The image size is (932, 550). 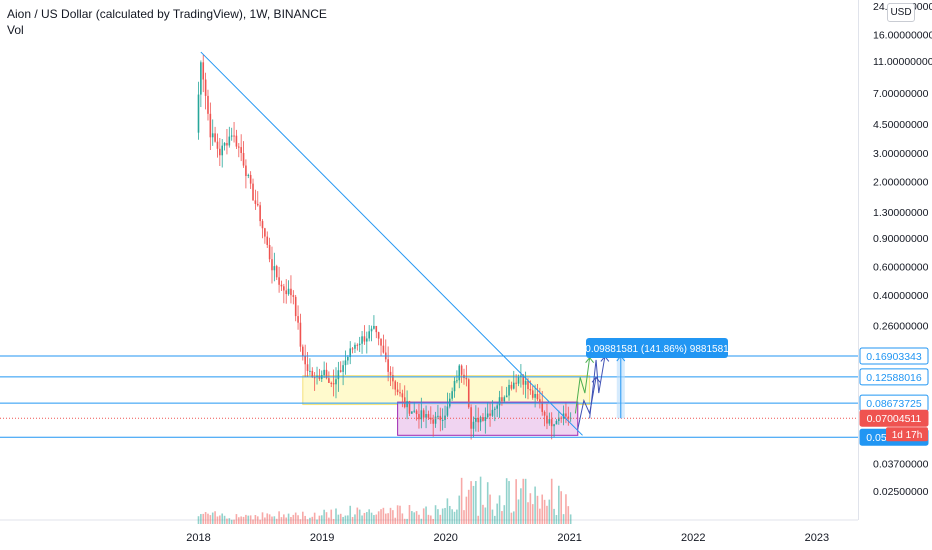 What do you see at coordinates (894, 404) in the screenshot?
I see `price-tag-label: 0.08673725` at bounding box center [894, 404].